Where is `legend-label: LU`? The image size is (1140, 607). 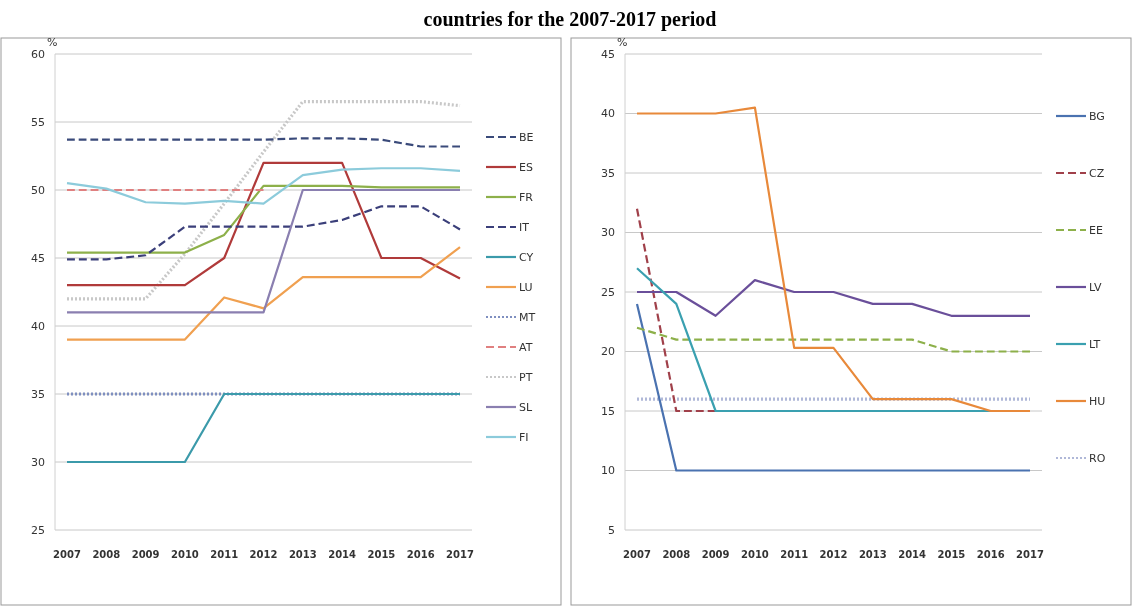 legend-label: LU is located at coordinates (526, 287).